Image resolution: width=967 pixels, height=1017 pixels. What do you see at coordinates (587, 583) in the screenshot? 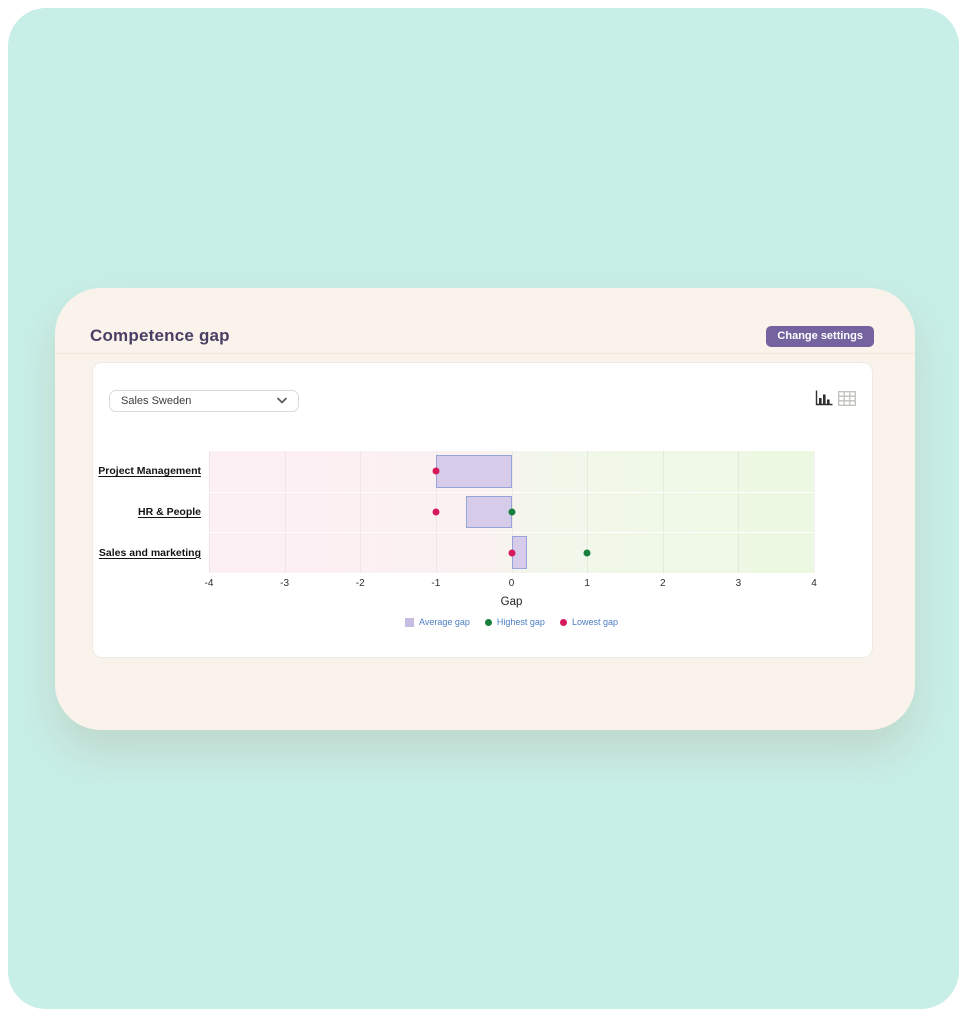
I see `x-tick-label: 1` at bounding box center [587, 583].